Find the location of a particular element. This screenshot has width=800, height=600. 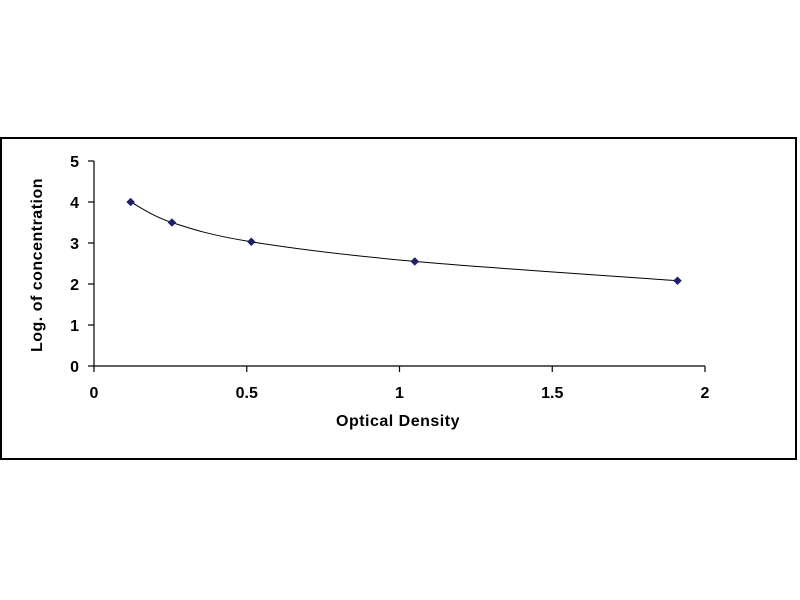

y-tick-label: 5 is located at coordinates (74, 162).